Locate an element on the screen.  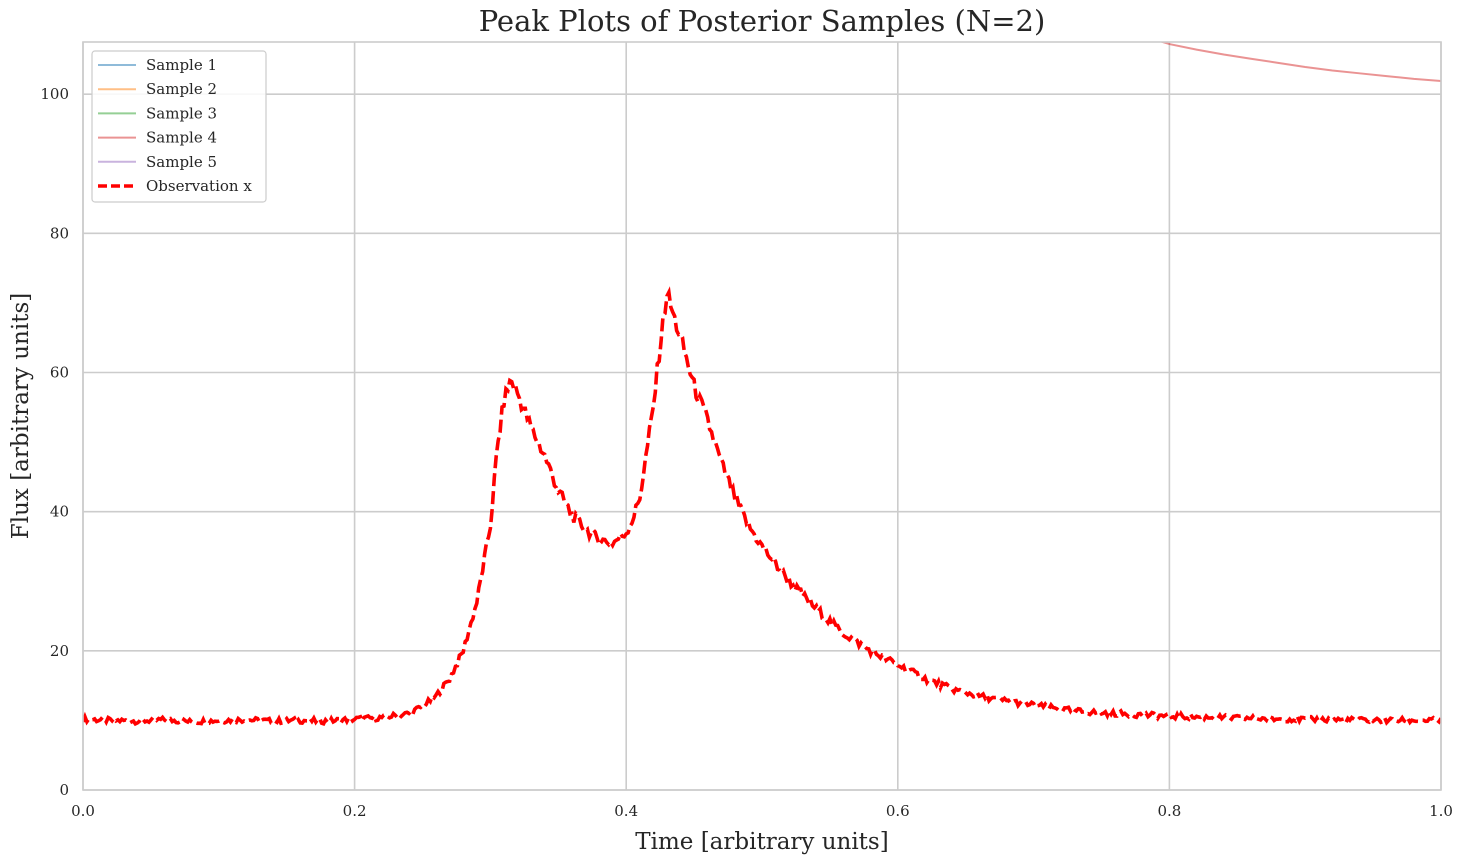
legend-entry: Sample 4 is located at coordinates (181, 138).